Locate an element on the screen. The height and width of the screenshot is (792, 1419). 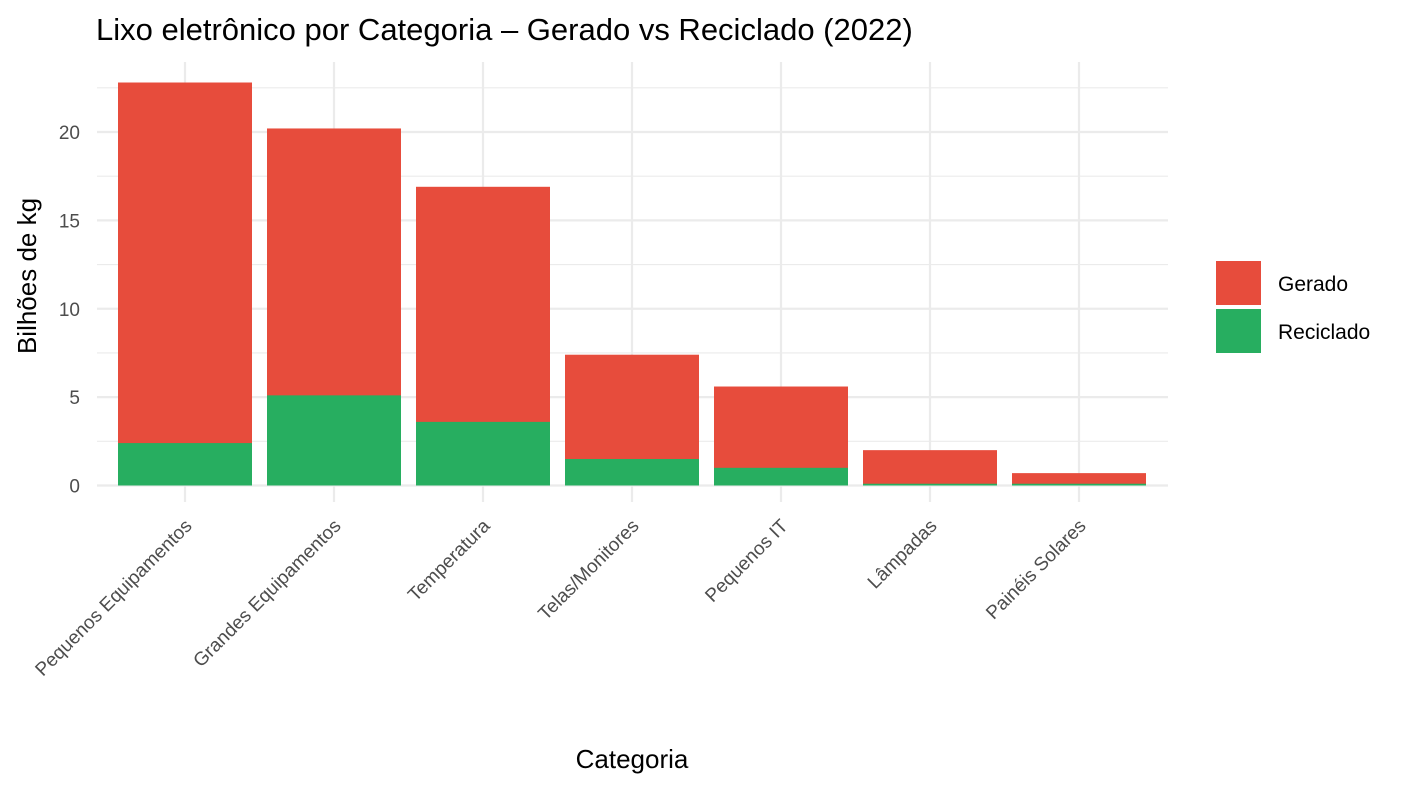
y-tick-label: 10 is located at coordinates (69, 310).